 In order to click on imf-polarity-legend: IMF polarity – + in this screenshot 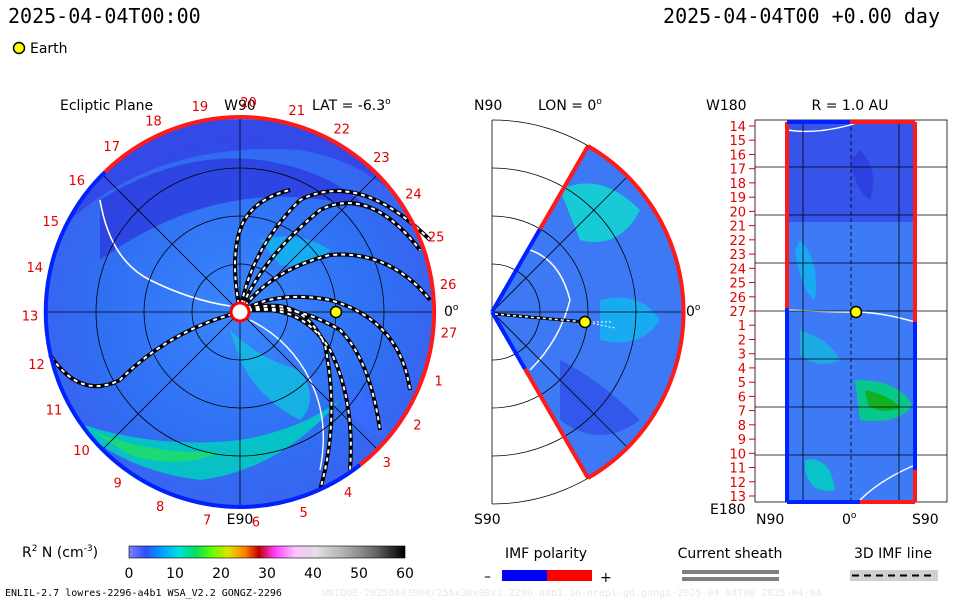, I will do `click(548, 566)`.